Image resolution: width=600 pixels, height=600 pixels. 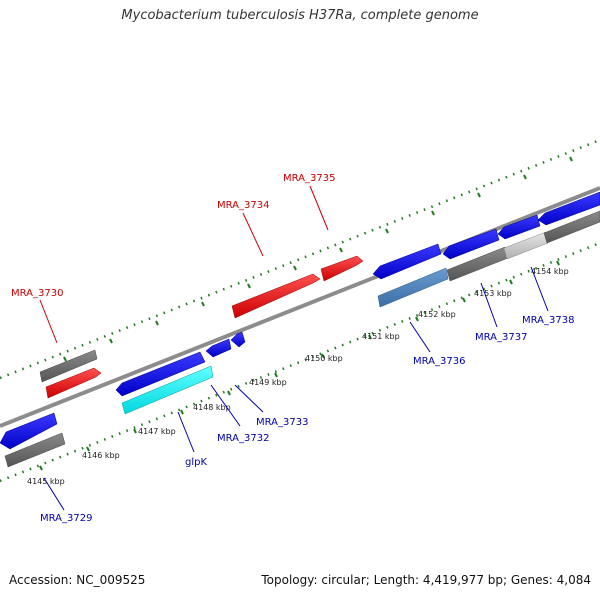 What do you see at coordinates (268, 382) in the screenshot?
I see `tick-label: 4149 kbp` at bounding box center [268, 382].